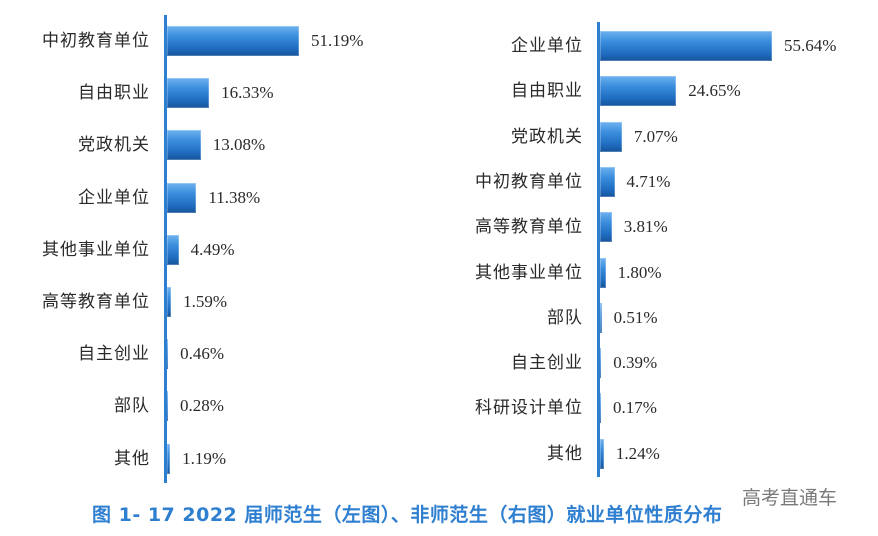  I want to click on value-label: 0.39%, so click(635, 363).